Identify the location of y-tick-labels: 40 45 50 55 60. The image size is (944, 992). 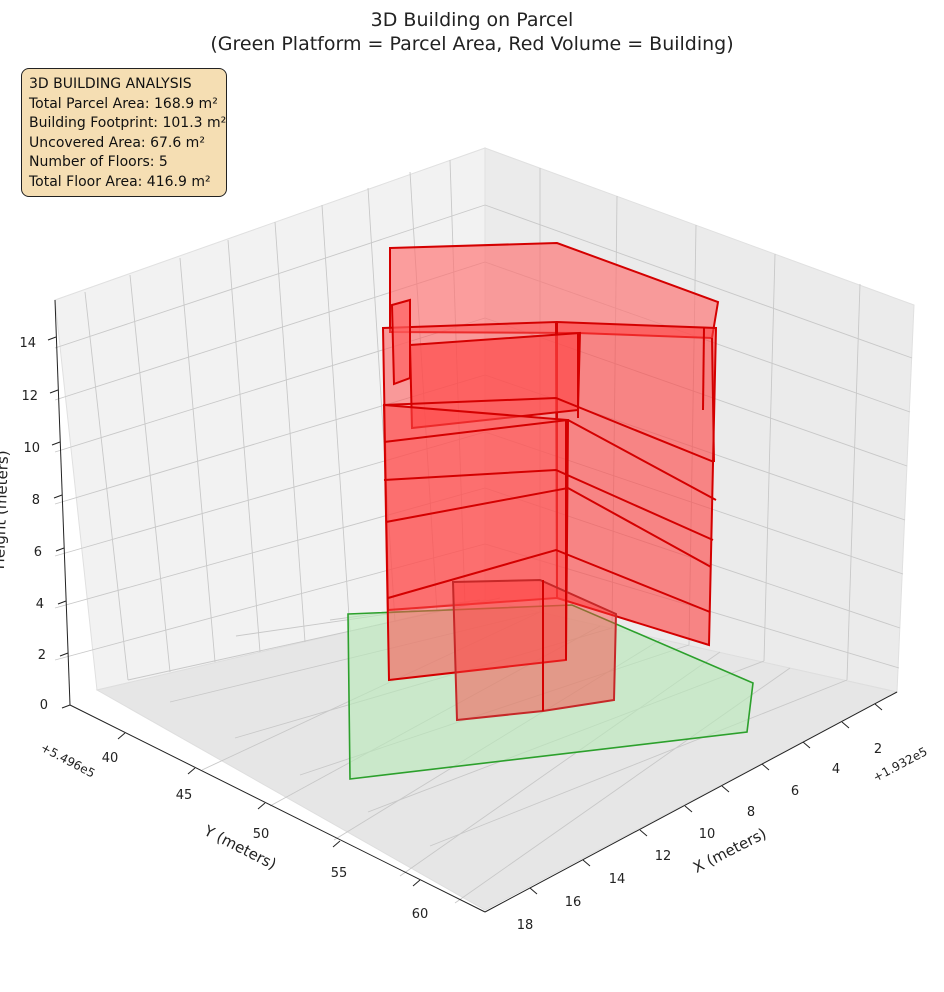
(265, 836).